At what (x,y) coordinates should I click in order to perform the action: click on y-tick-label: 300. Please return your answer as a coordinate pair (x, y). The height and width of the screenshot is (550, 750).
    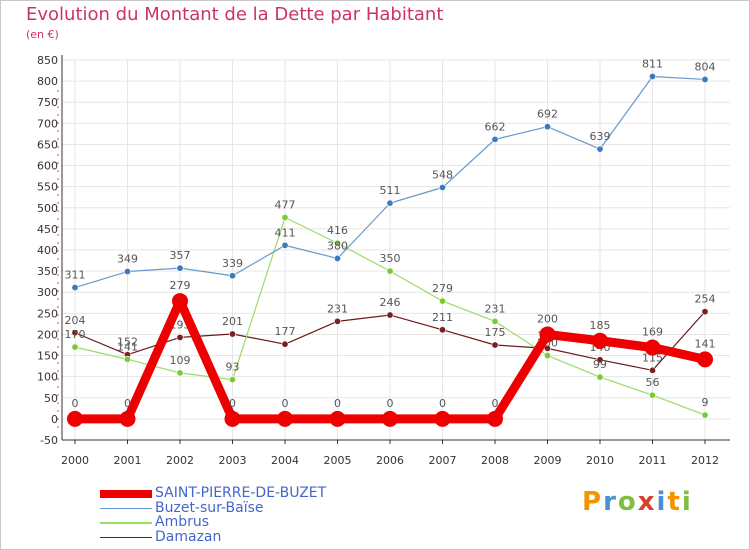
    Looking at the image, I should click on (47, 292).